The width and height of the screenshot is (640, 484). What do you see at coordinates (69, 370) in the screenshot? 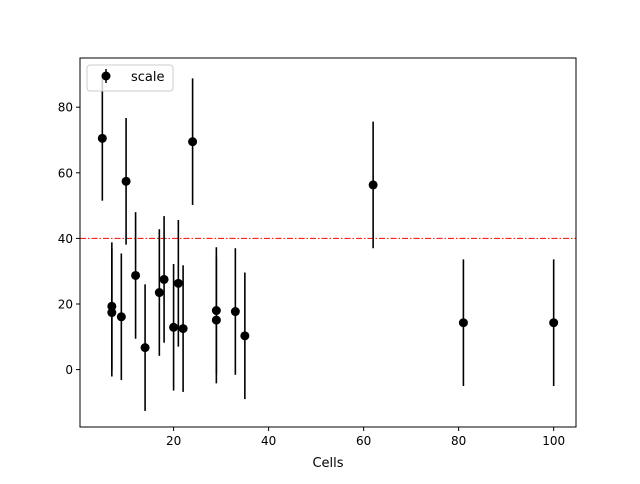
I see `y-tick-label: 0` at bounding box center [69, 370].